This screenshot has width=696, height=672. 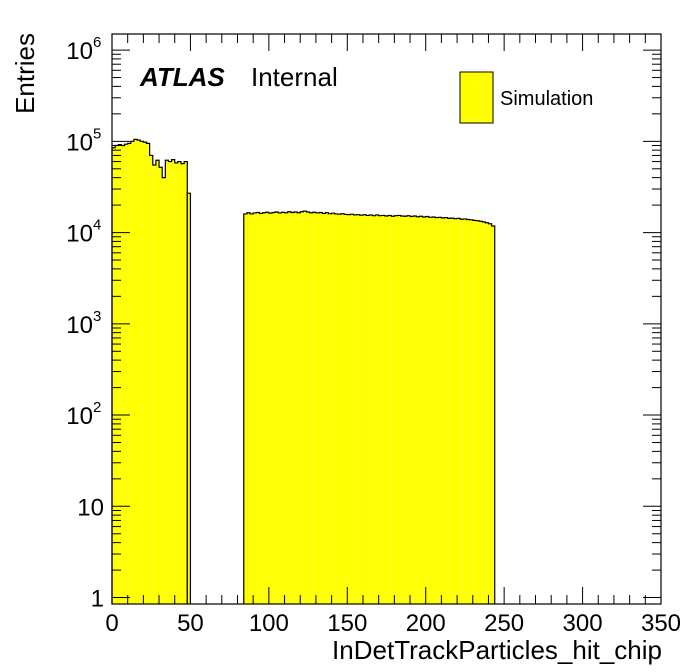 I want to click on y-tick-exponent: 6, so click(x=97, y=42).